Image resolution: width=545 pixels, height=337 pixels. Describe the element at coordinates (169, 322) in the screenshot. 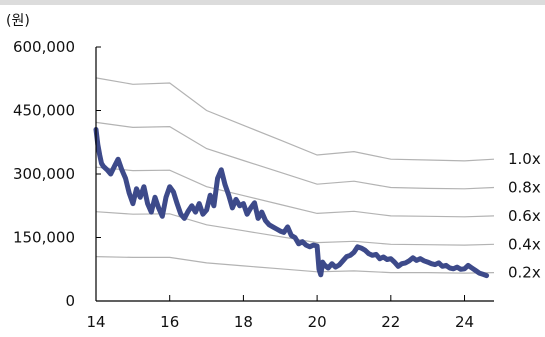

I see `x-tick-label: 16` at that location.